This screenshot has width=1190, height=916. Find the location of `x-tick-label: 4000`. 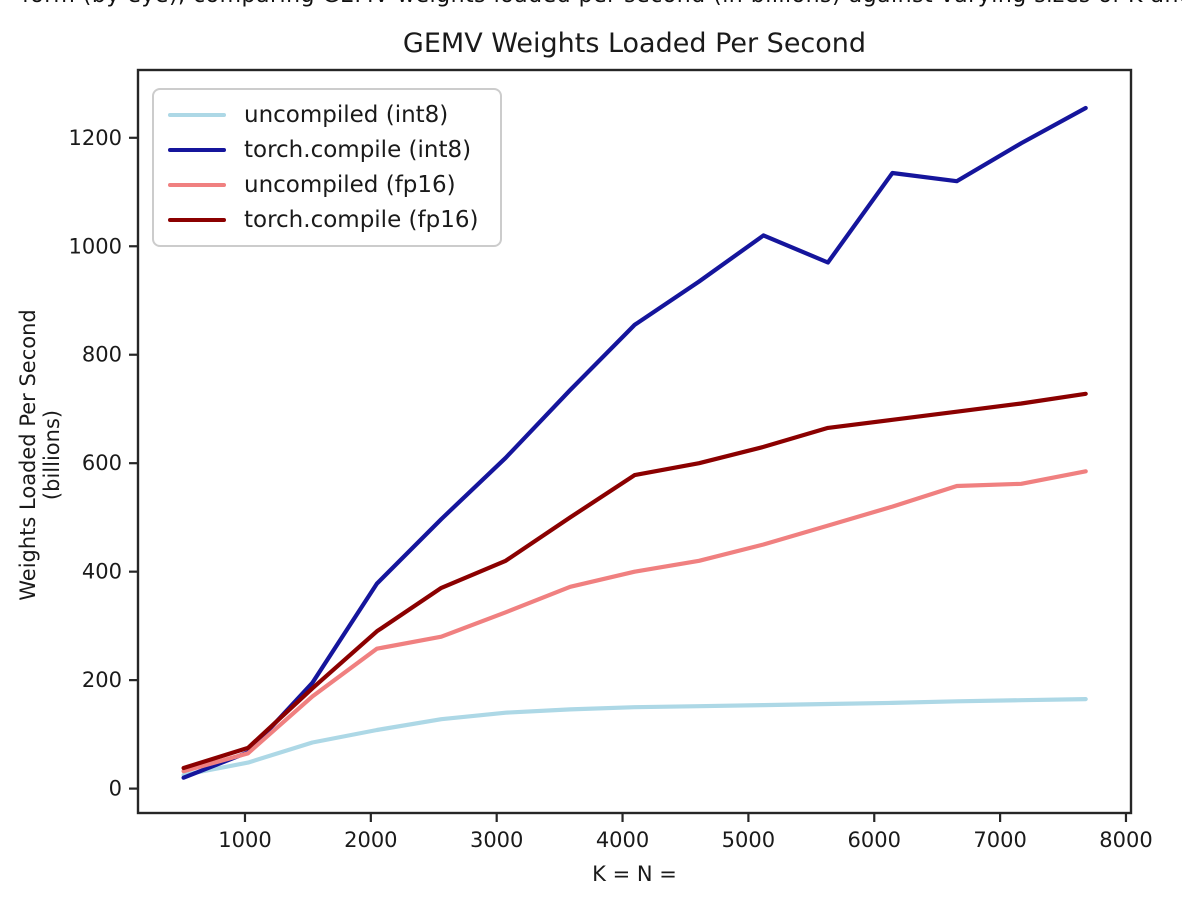

x-tick-label: 4000 is located at coordinates (622, 840).